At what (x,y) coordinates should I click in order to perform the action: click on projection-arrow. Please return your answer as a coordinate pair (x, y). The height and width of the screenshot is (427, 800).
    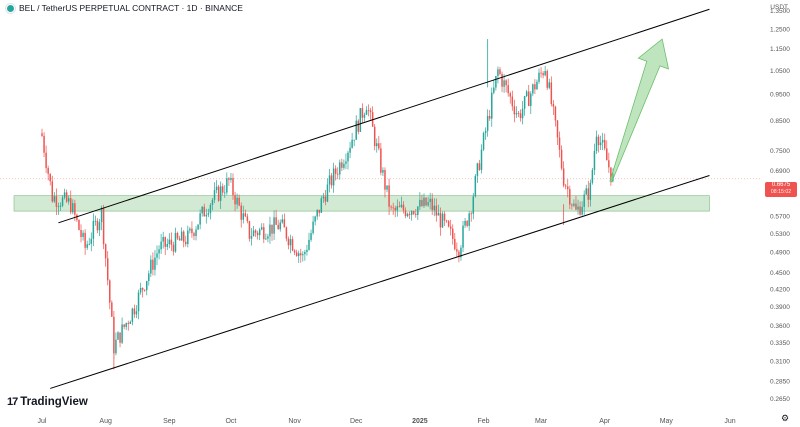
    Looking at the image, I should click on (639, 110).